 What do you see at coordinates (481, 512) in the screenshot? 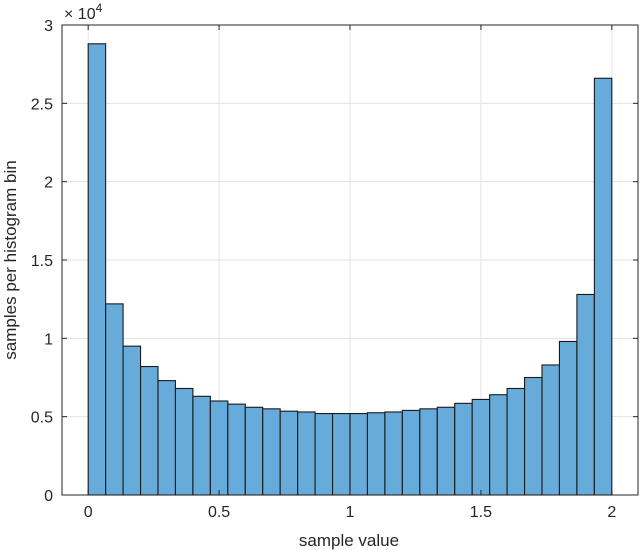
I see `x-tick-label: 1.5` at bounding box center [481, 512].